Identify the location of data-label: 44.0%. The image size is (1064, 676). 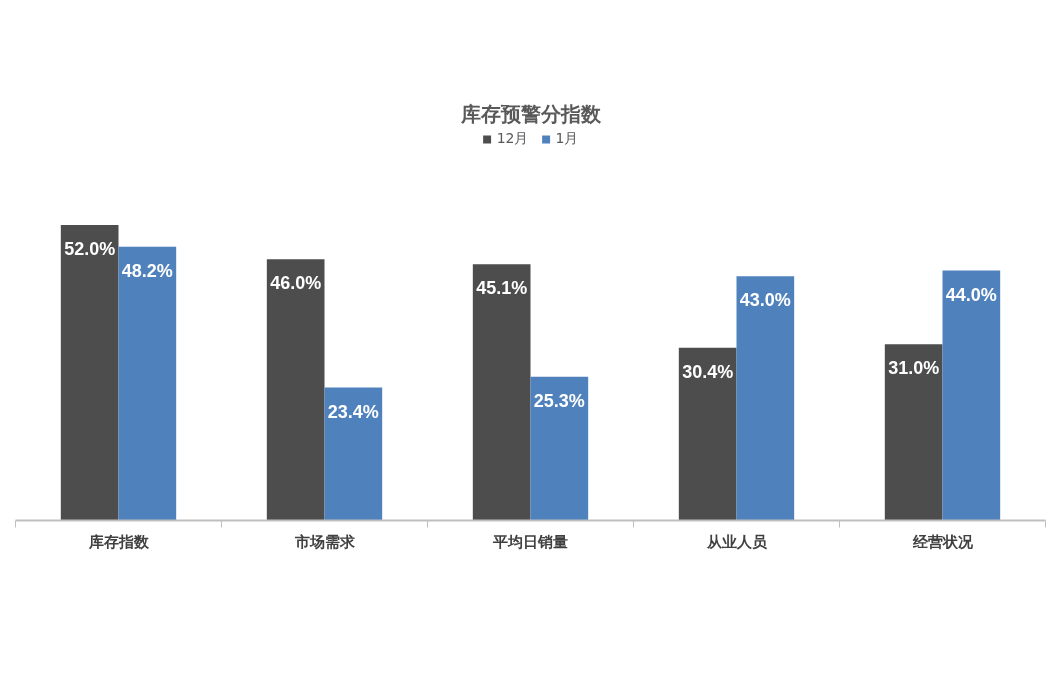
(971, 294).